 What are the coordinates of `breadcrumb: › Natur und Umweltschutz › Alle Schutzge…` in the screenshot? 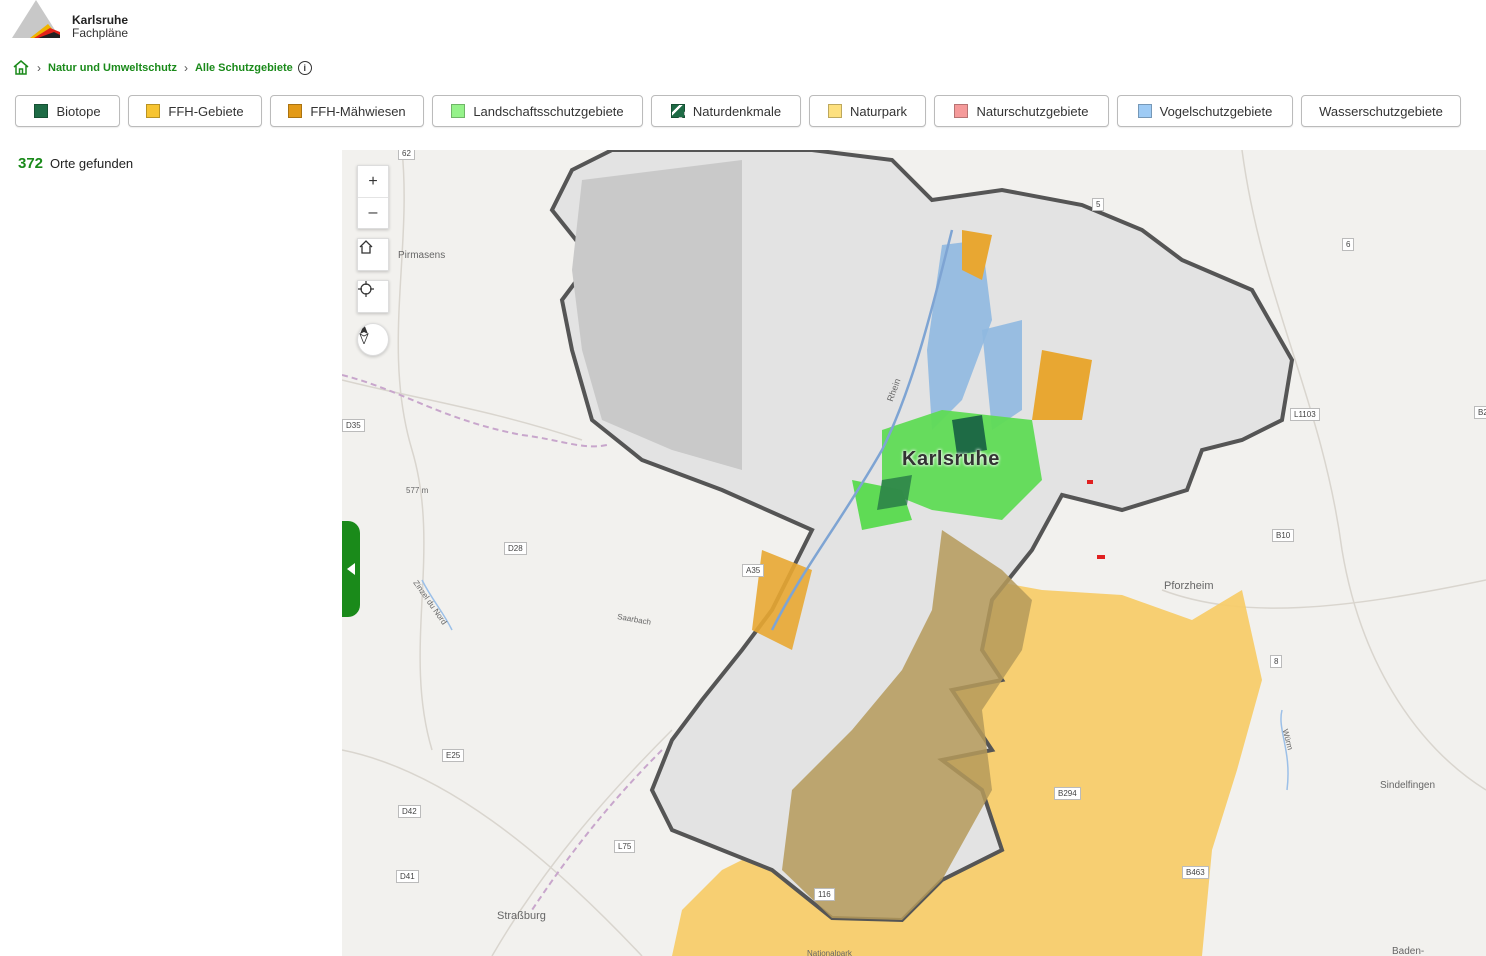 It's located at (162, 68).